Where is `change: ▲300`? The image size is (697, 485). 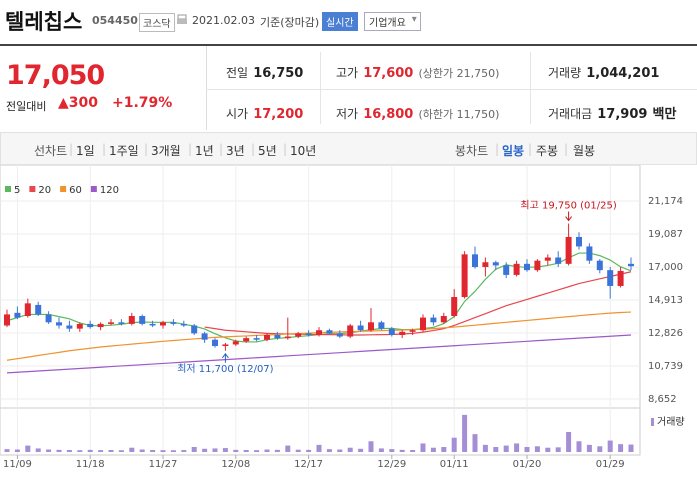
change: ▲300 is located at coordinates (78, 103).